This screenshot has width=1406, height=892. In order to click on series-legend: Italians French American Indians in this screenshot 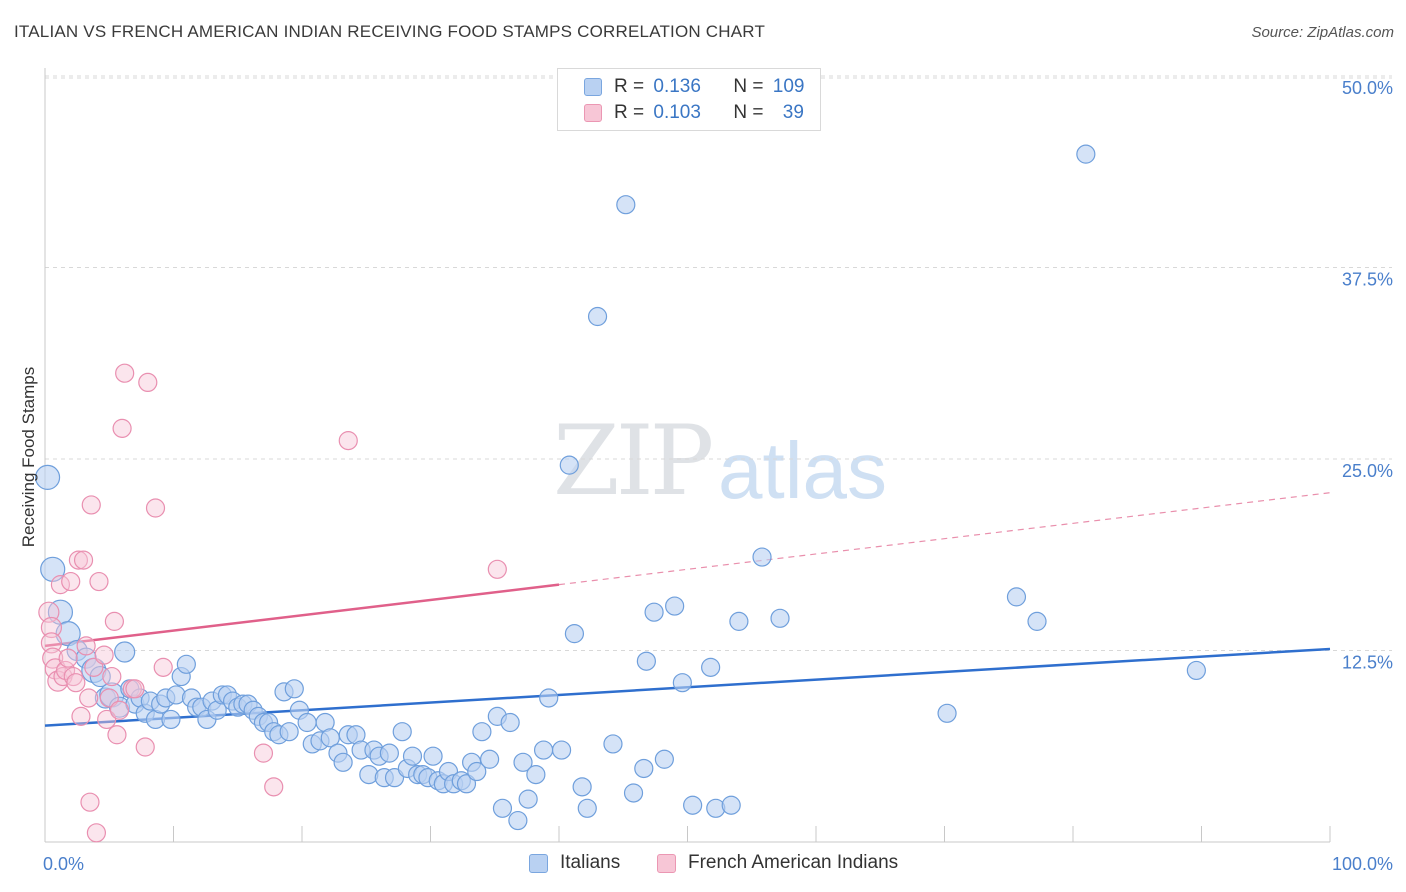, I will do `click(703, 865)`.